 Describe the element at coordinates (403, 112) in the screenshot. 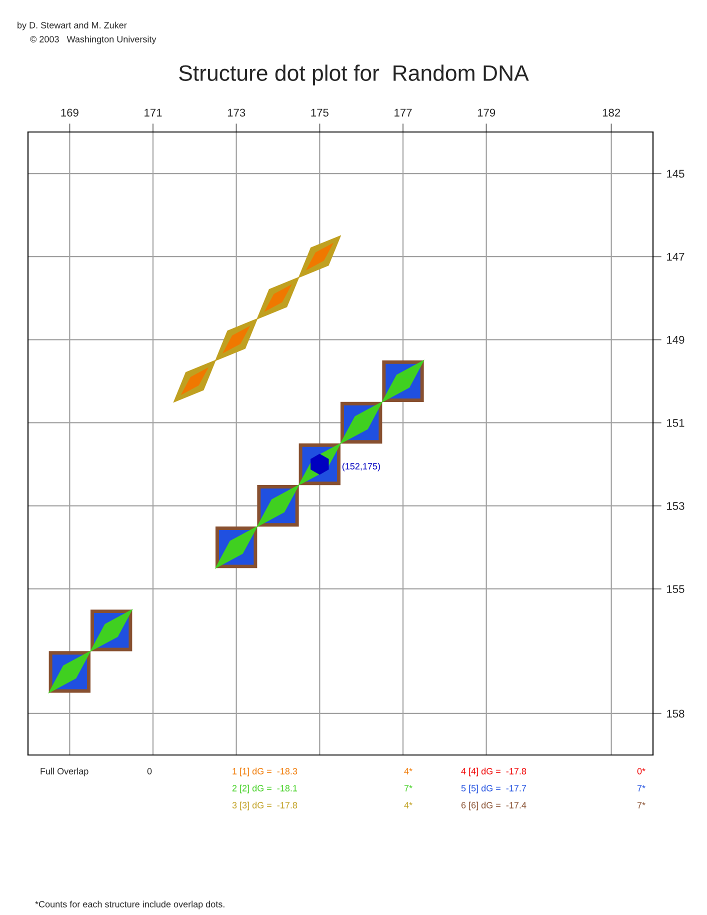

I see `x-tick-label: 177` at that location.